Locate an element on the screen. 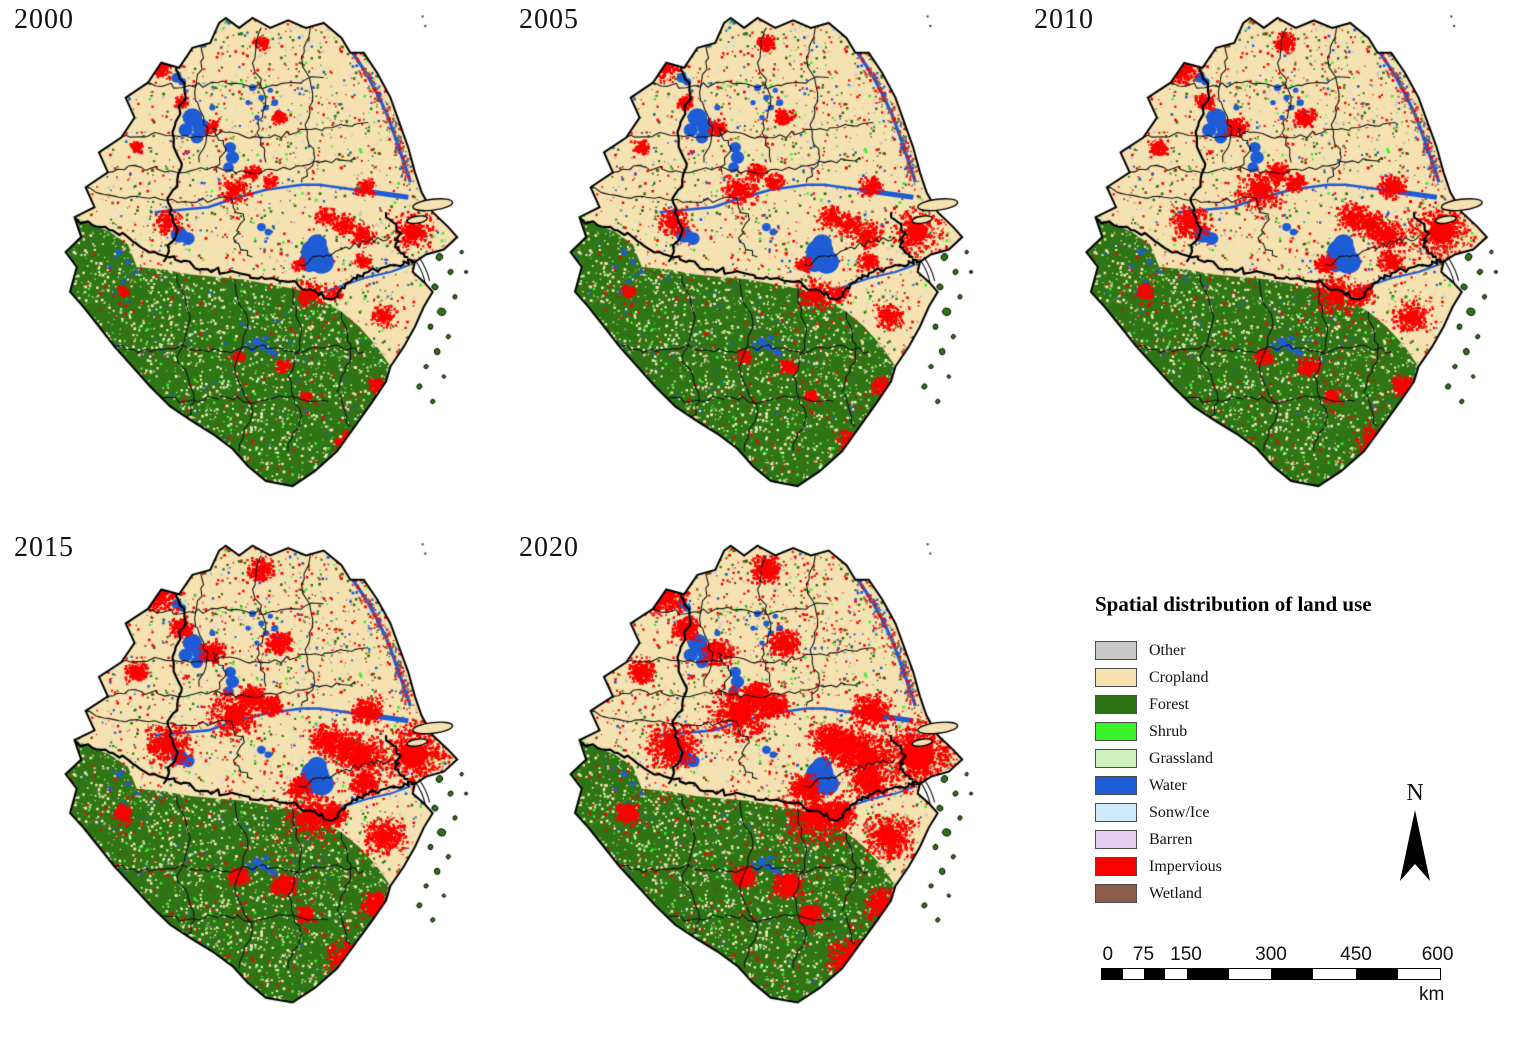  legend-label-wetland: Wetland is located at coordinates (1175, 893).